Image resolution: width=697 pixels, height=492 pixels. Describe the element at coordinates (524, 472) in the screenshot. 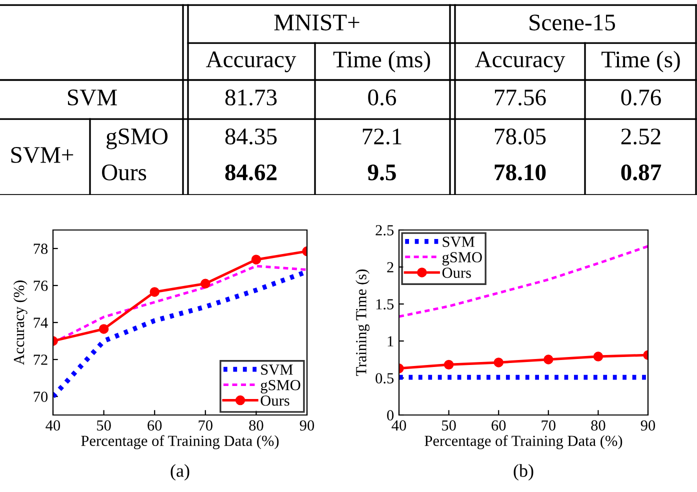

I see `text: (b)` at that location.